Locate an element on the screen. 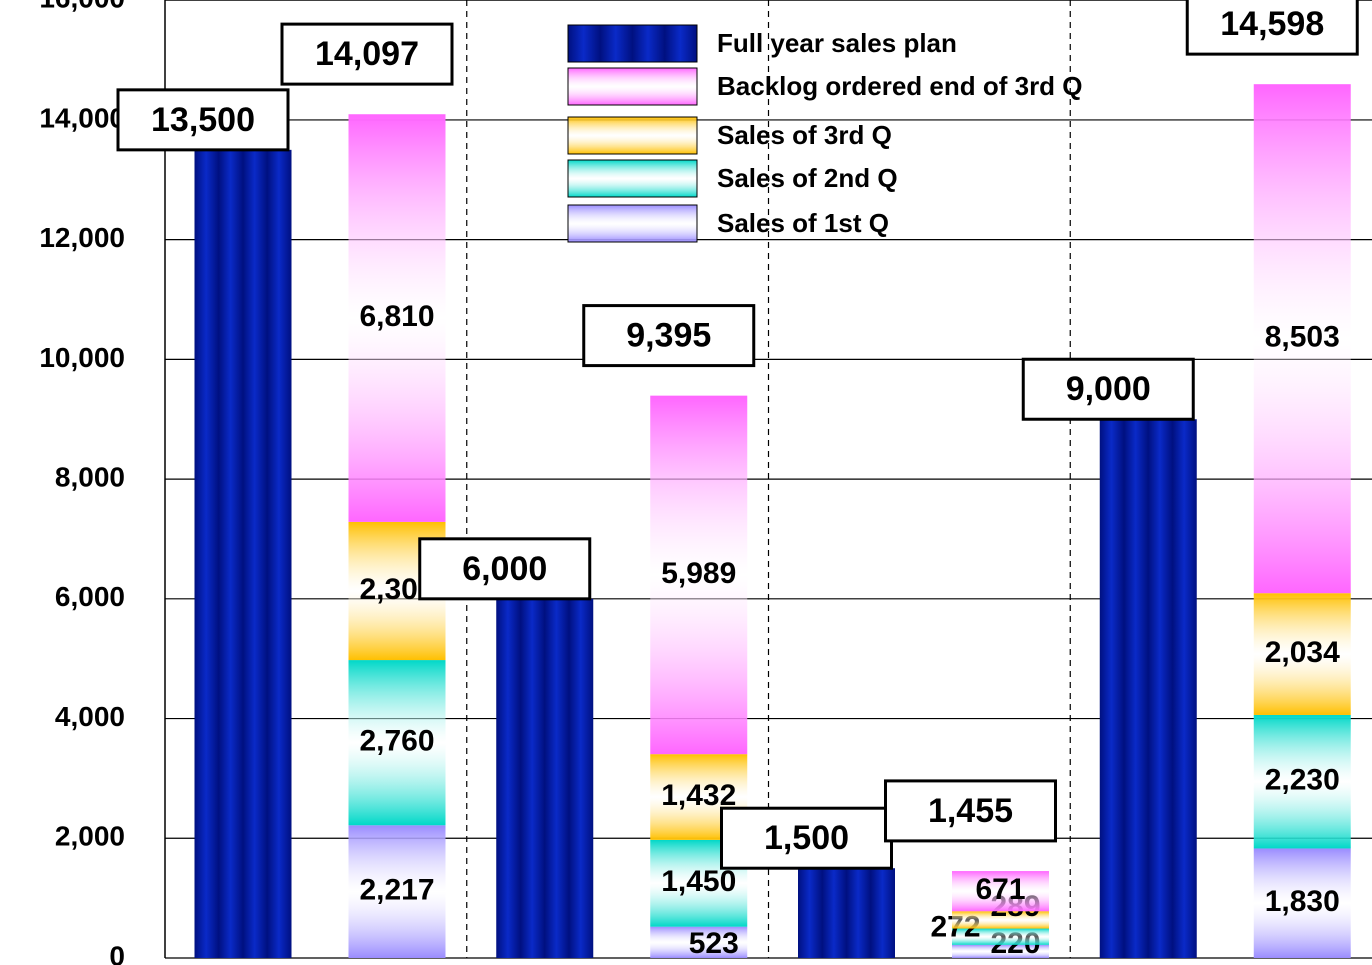  segment-label: 1,450 is located at coordinates (698, 881).